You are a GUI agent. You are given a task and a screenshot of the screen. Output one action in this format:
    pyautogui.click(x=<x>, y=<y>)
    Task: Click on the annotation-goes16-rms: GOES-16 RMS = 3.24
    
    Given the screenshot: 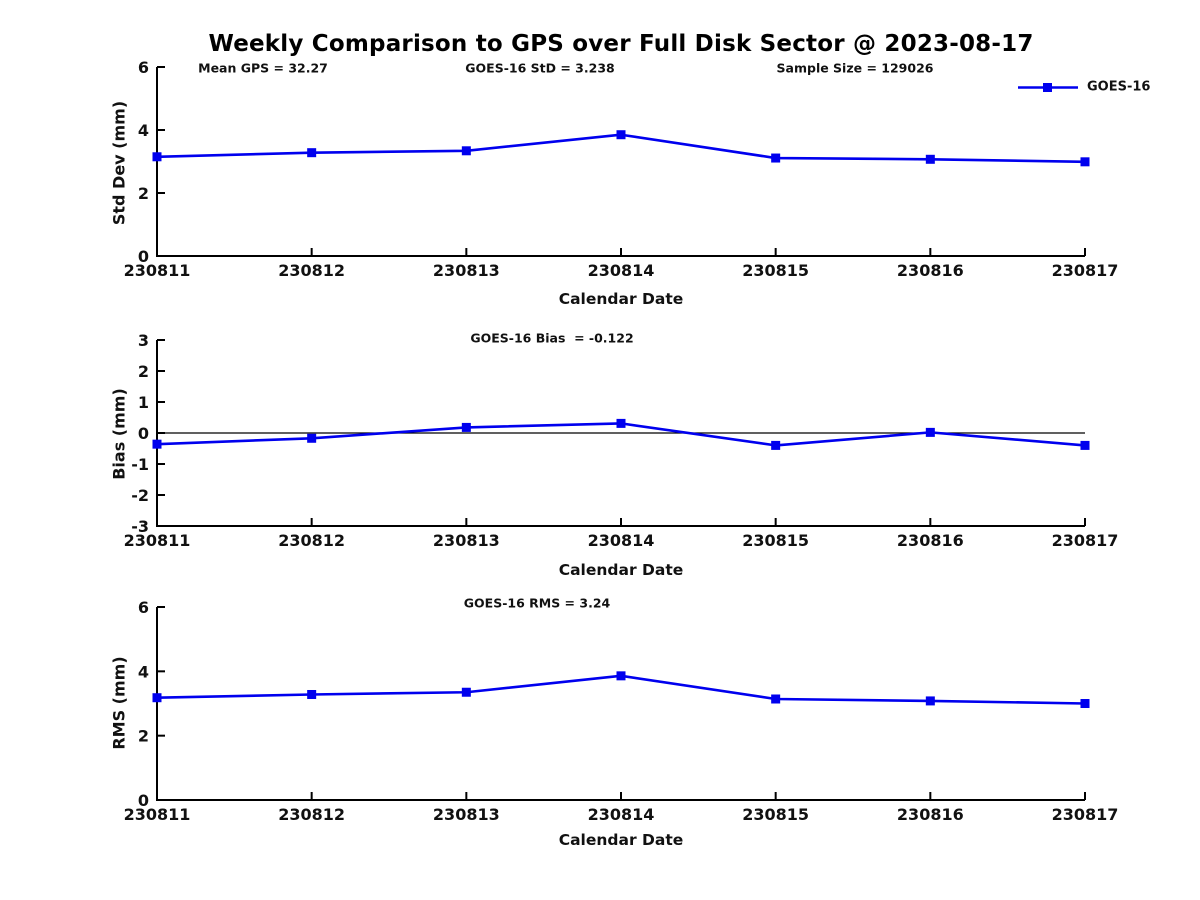 What is the action you would take?
    pyautogui.click(x=537, y=603)
    